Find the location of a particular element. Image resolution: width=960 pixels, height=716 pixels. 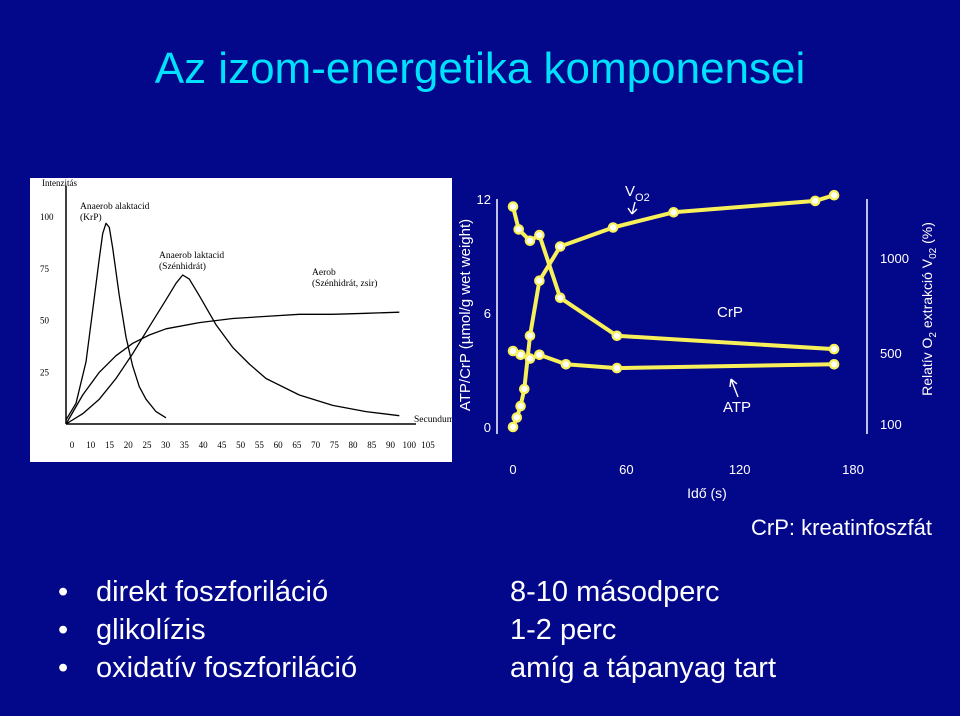

x-tick-label: 25 is located at coordinates (147, 445).